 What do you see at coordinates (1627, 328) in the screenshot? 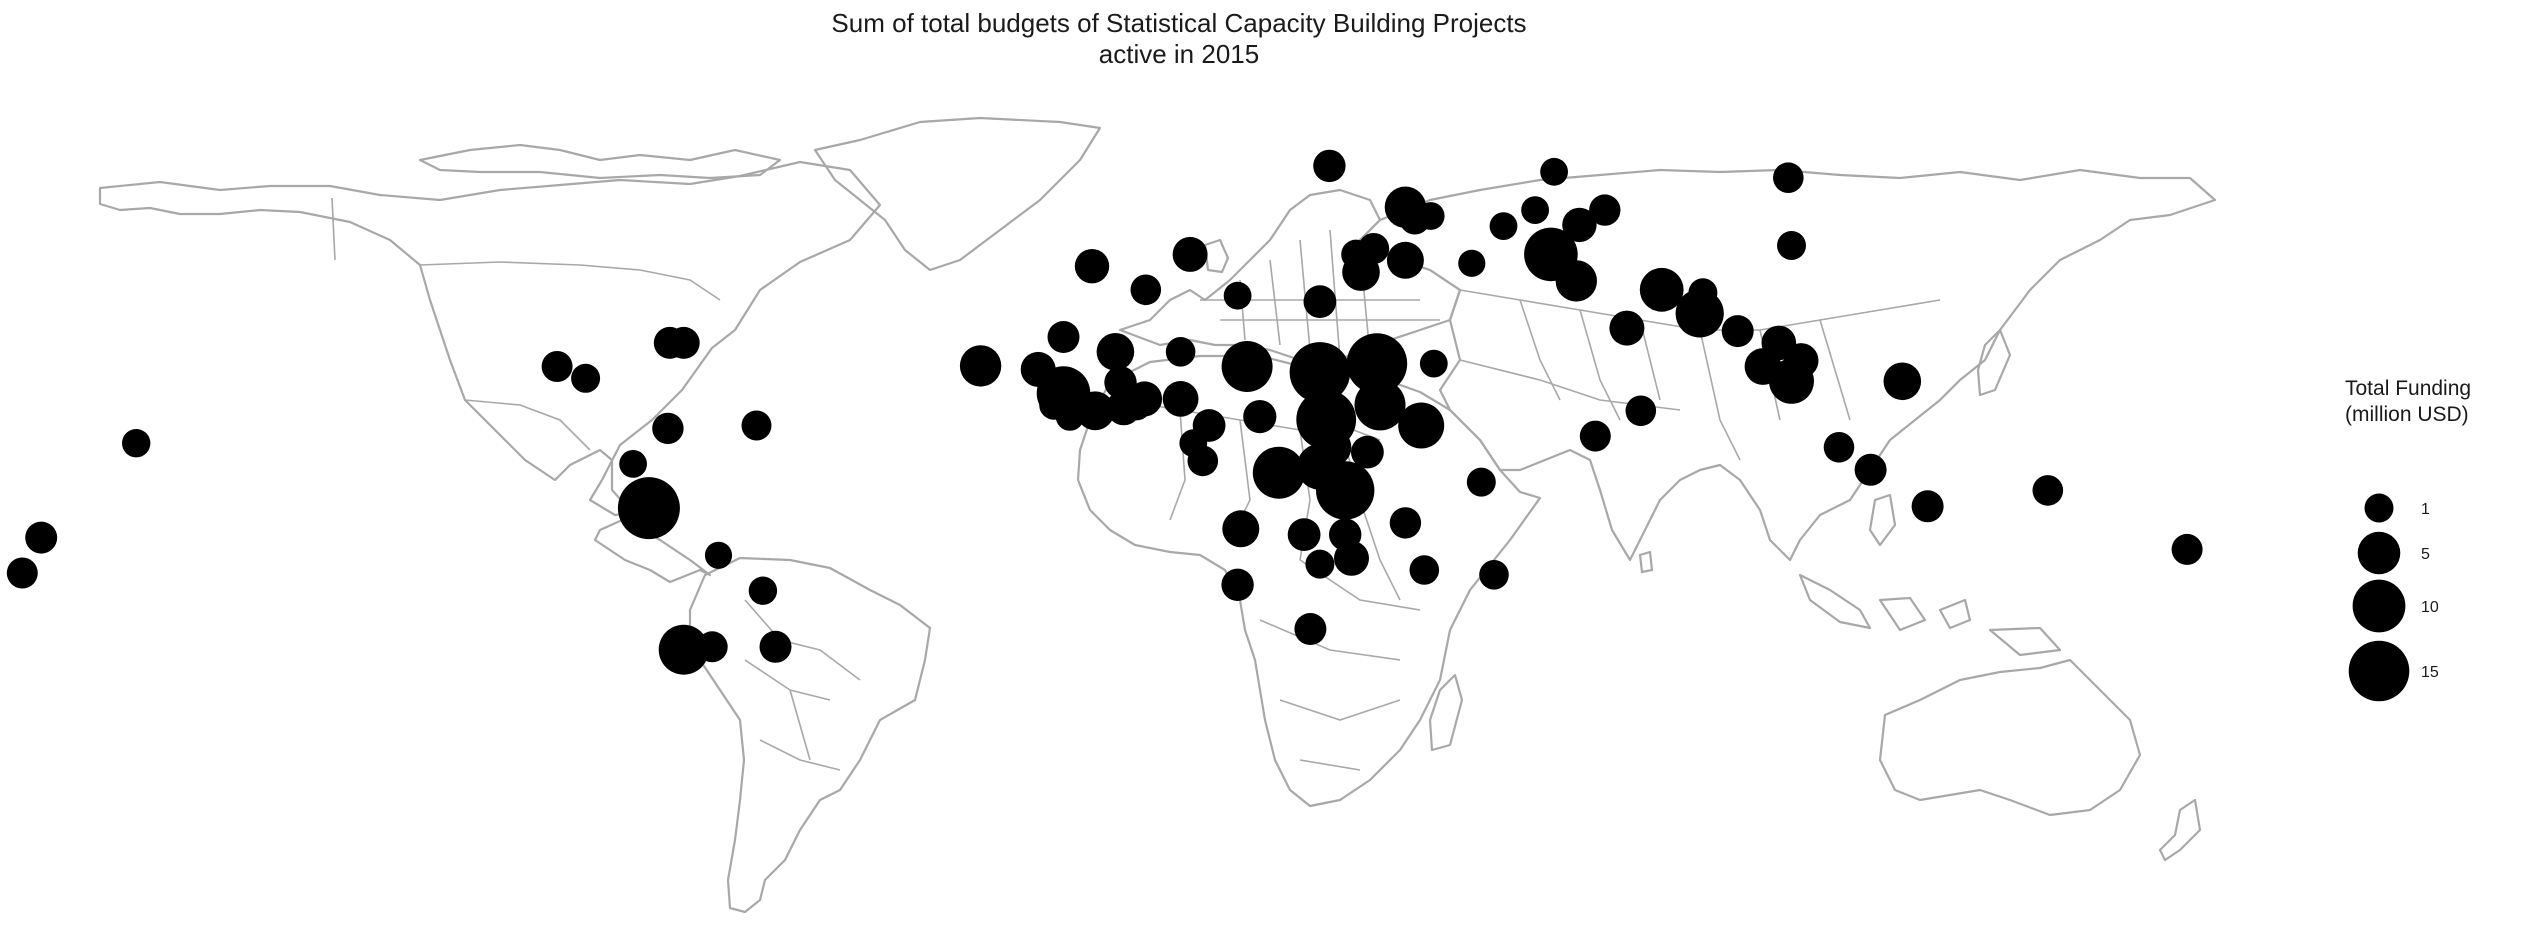
I see `bubble-india` at bounding box center [1627, 328].